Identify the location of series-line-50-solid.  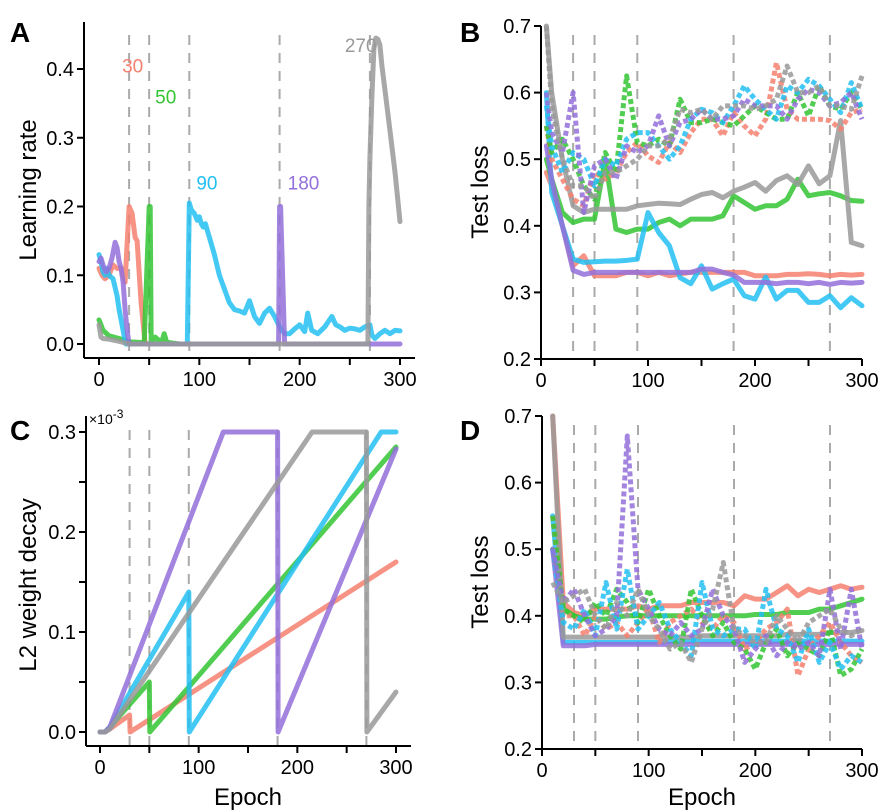
(704, 195).